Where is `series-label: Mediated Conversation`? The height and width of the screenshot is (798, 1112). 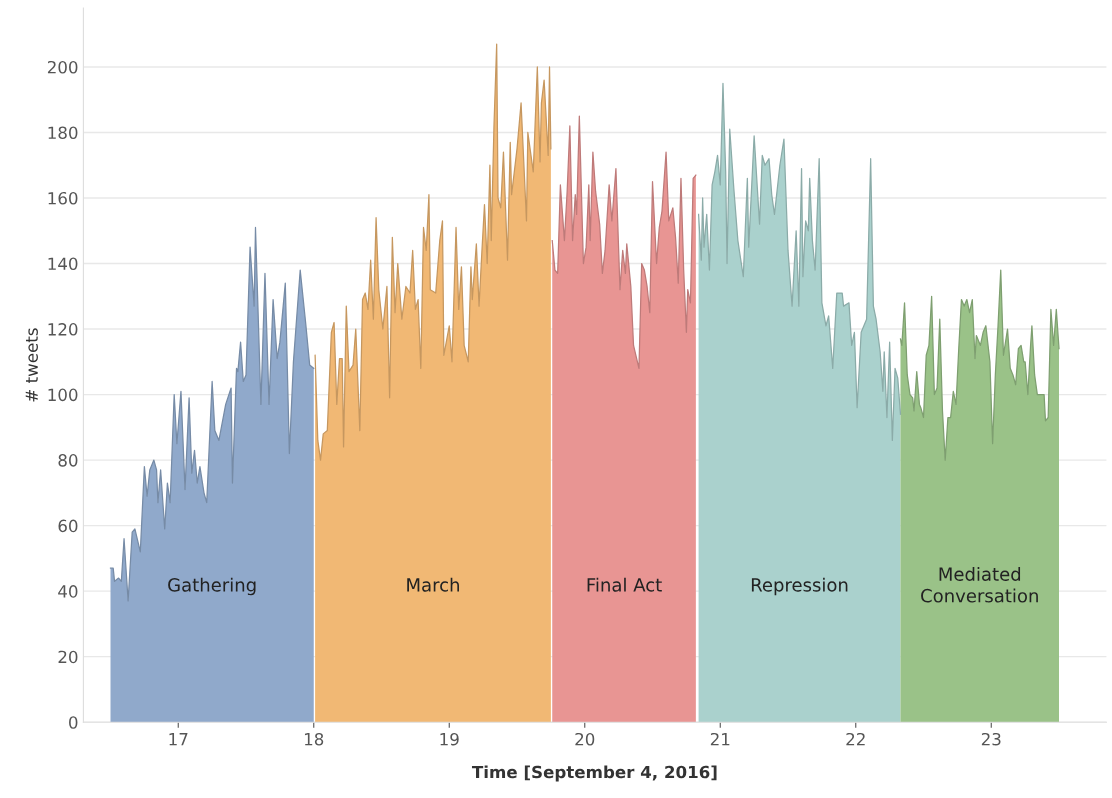
series-label: Mediated Conversation is located at coordinates (979, 584).